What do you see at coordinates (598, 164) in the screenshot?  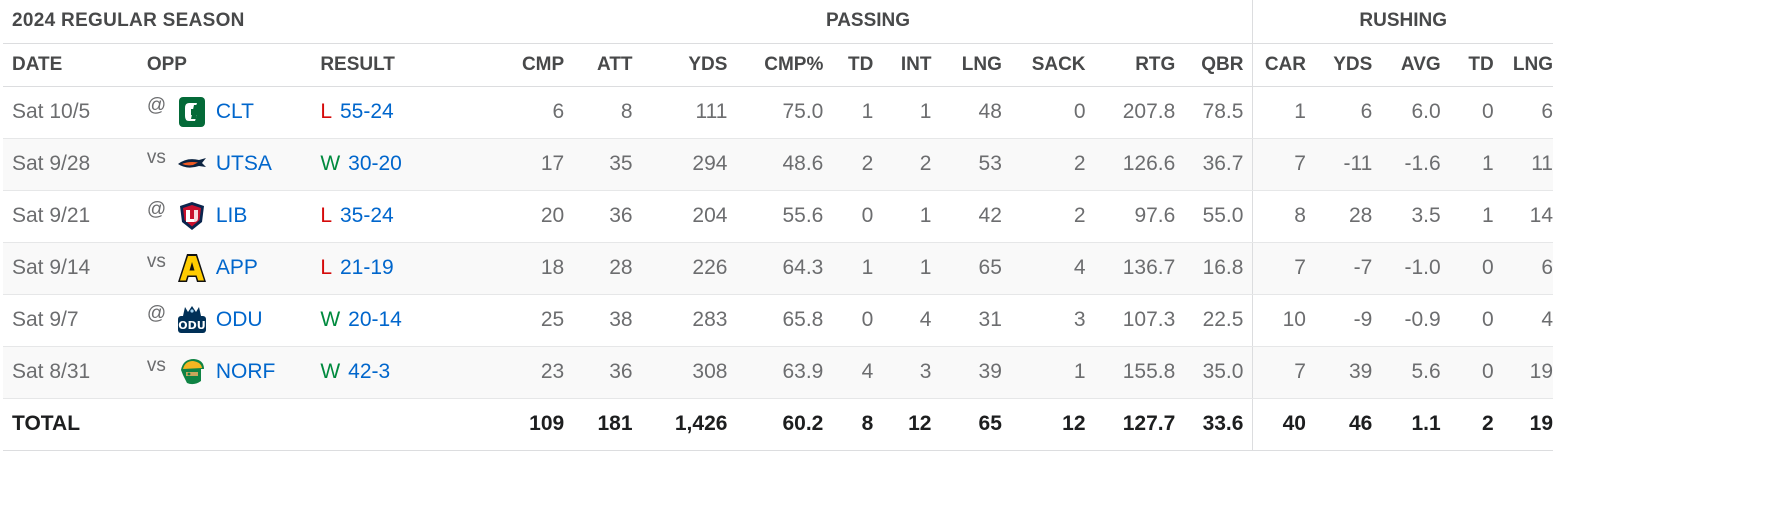 I see `att-cell: 35` at bounding box center [598, 164].